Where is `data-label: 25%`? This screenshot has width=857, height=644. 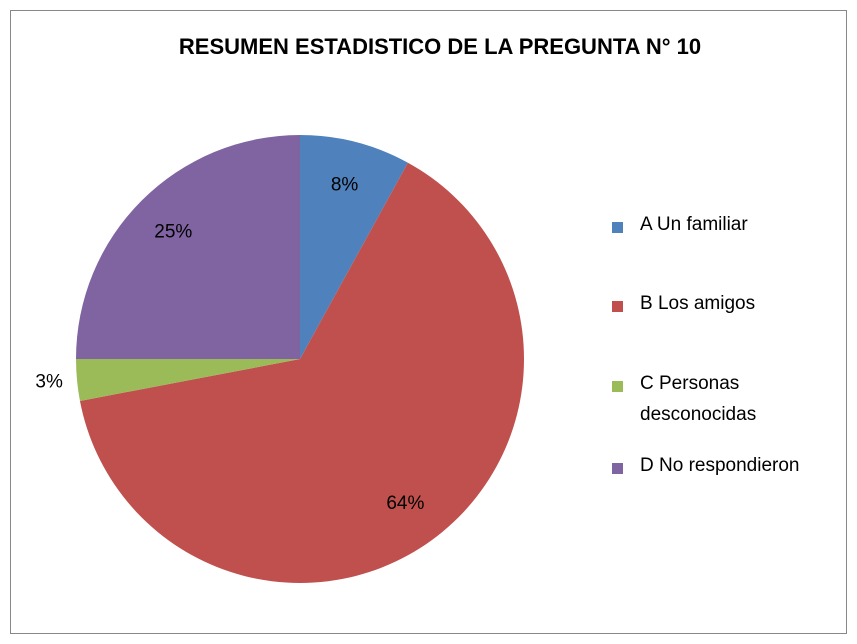 data-label: 25% is located at coordinates (173, 231).